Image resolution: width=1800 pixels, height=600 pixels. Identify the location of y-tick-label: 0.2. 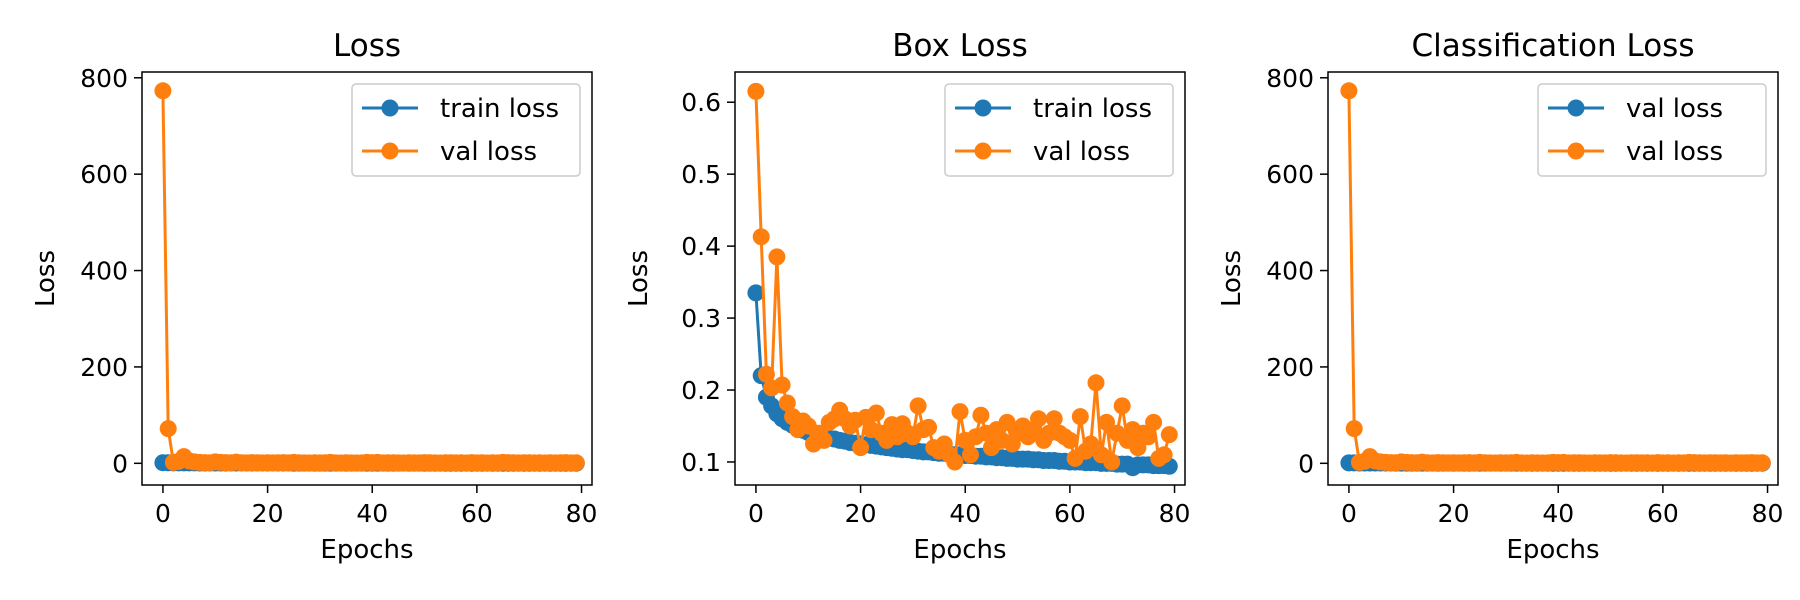
(701, 390).